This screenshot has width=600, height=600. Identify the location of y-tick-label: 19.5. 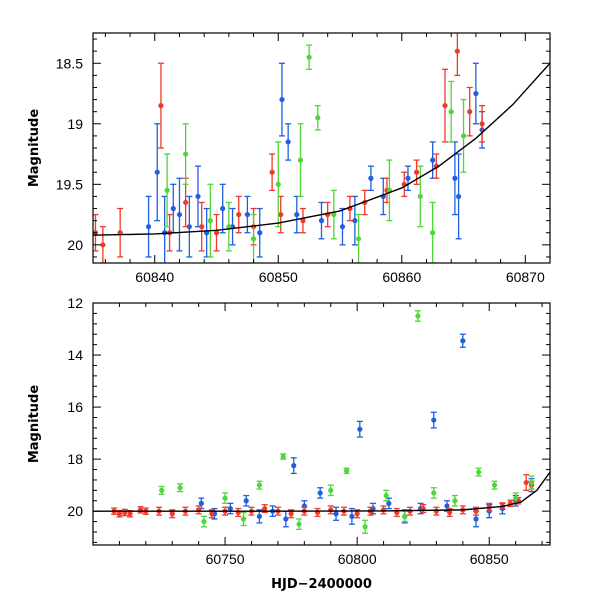
(69, 184).